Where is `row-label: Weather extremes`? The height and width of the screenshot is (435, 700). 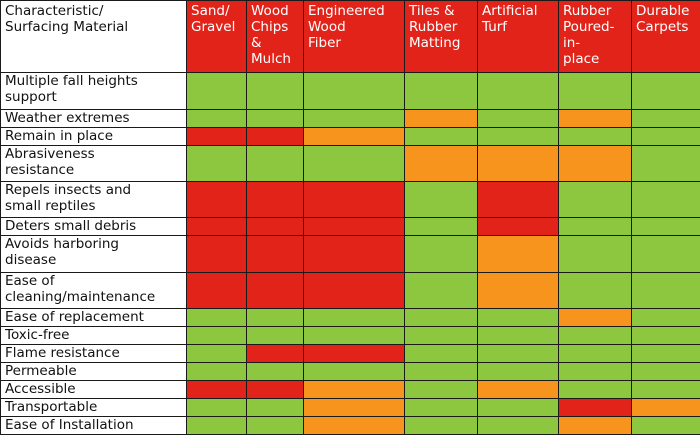
row-label: Weather extremes is located at coordinates (93, 119).